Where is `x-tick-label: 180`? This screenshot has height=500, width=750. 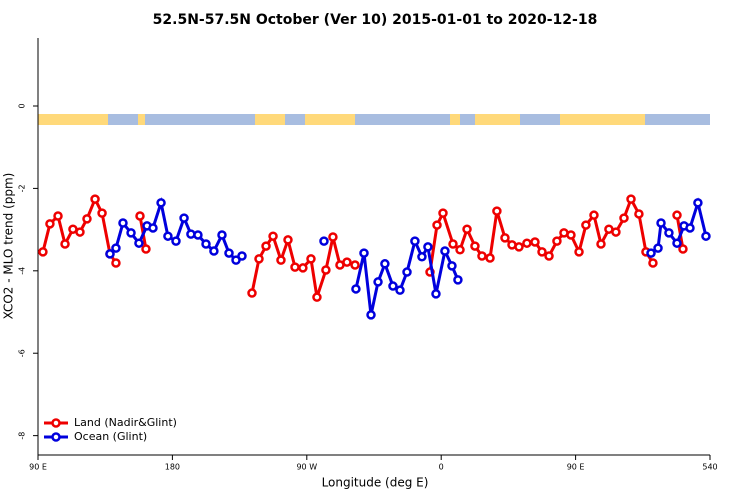 x-tick-label: 180 is located at coordinates (172, 467).